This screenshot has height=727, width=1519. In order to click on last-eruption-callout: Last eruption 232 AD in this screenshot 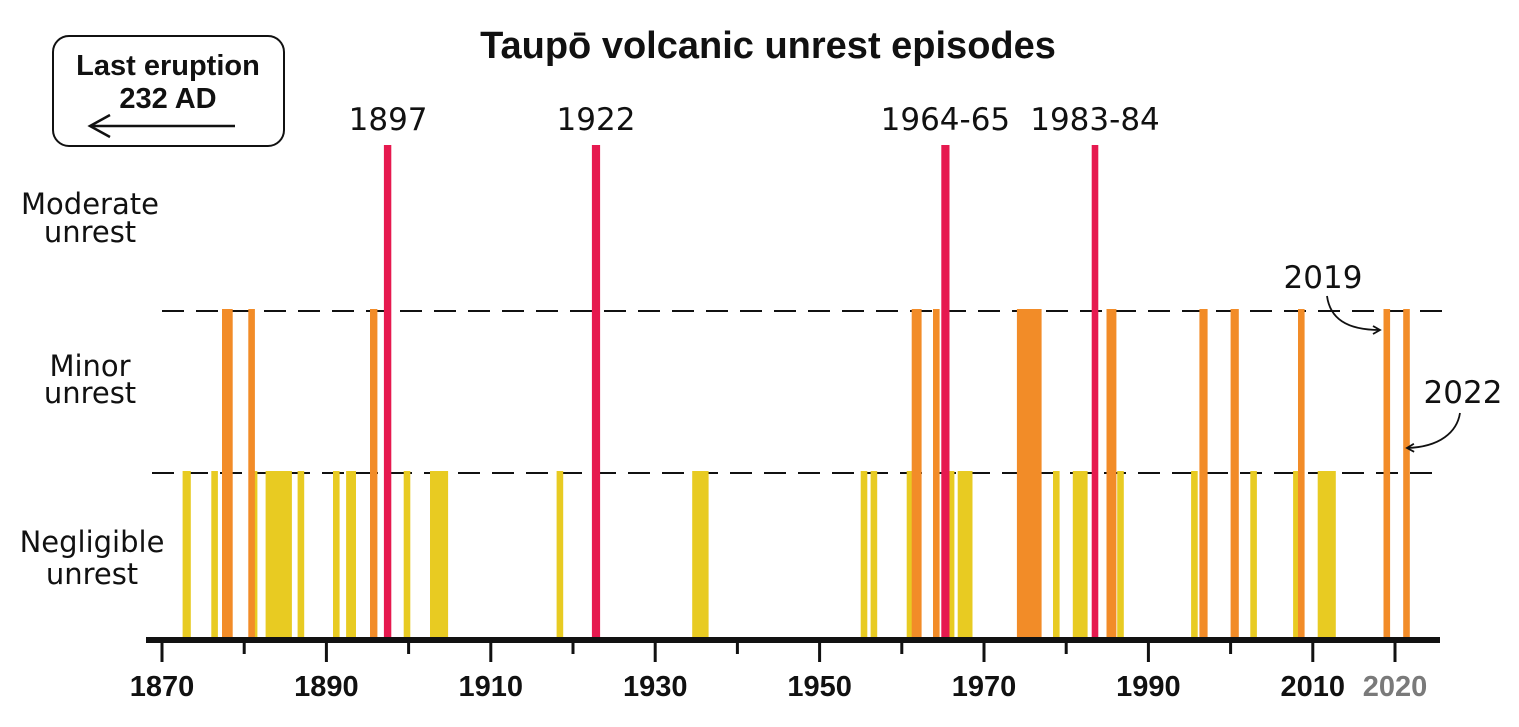, I will do `click(168, 91)`.